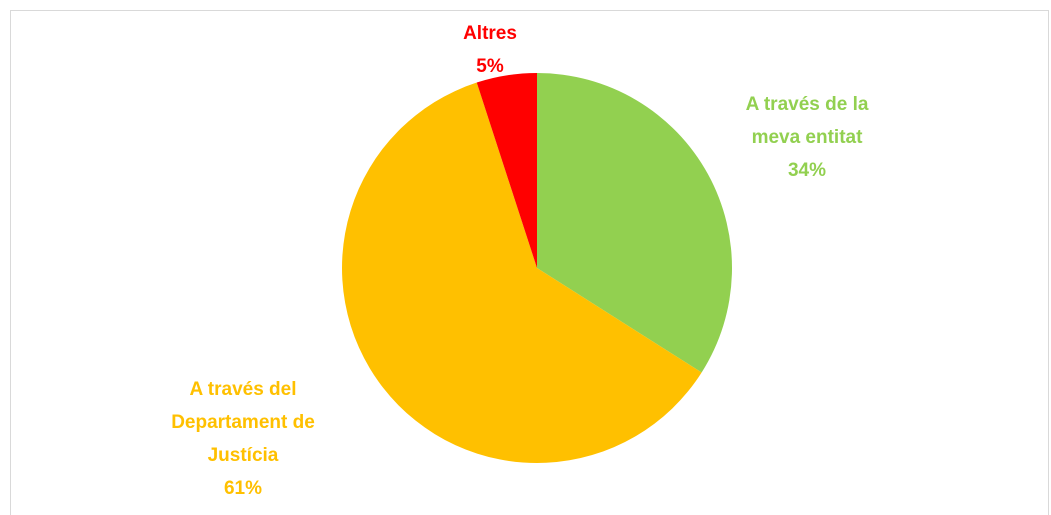  What do you see at coordinates (490, 50) in the screenshot?
I see `slice-label: Altres 5%` at bounding box center [490, 50].